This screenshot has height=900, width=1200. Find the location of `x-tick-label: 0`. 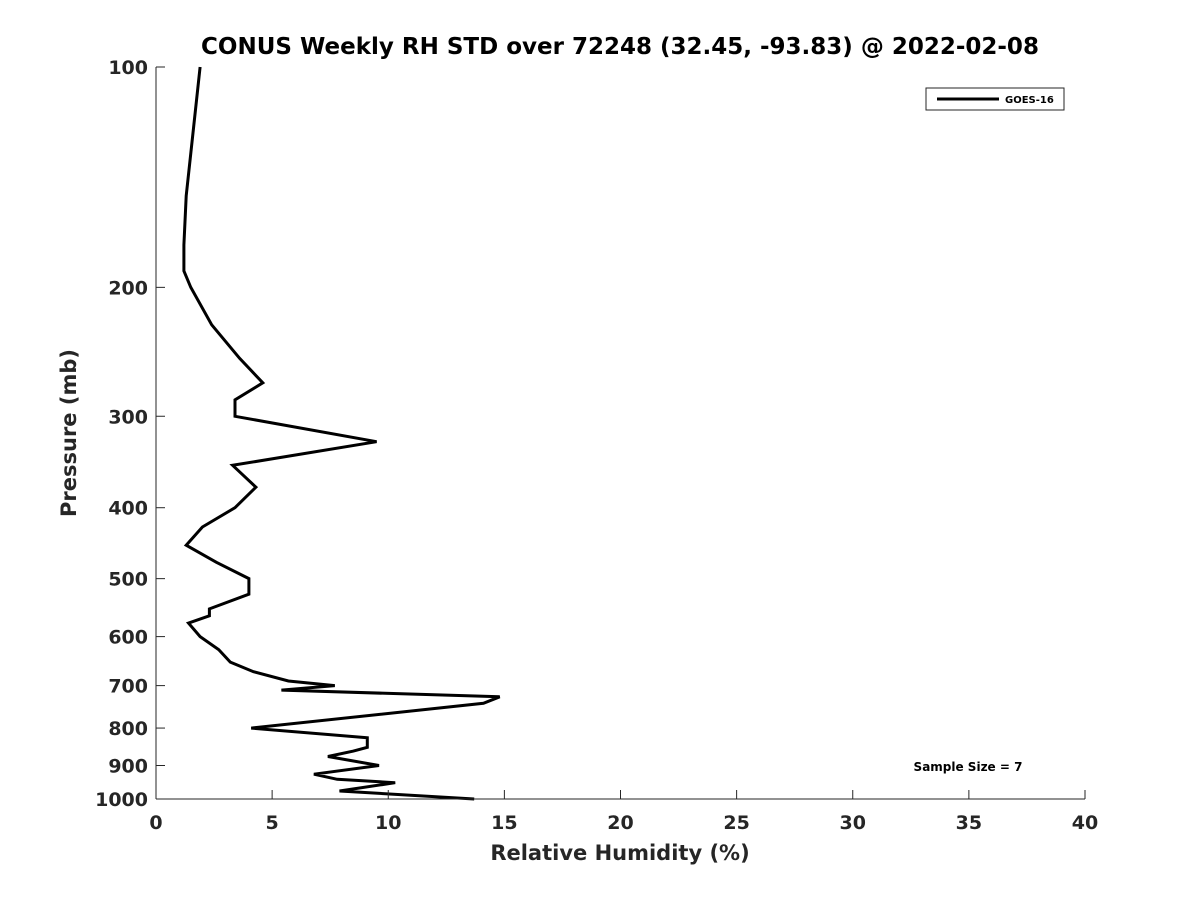

x-tick-label: 0 is located at coordinates (155, 823).